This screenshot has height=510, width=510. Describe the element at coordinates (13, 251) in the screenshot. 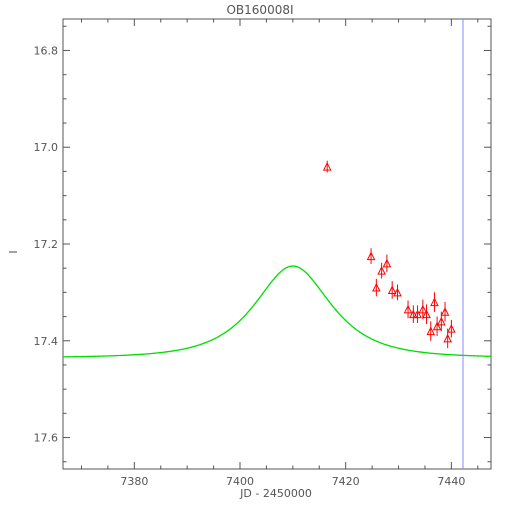

I see `y-axis-label: I` at that location.